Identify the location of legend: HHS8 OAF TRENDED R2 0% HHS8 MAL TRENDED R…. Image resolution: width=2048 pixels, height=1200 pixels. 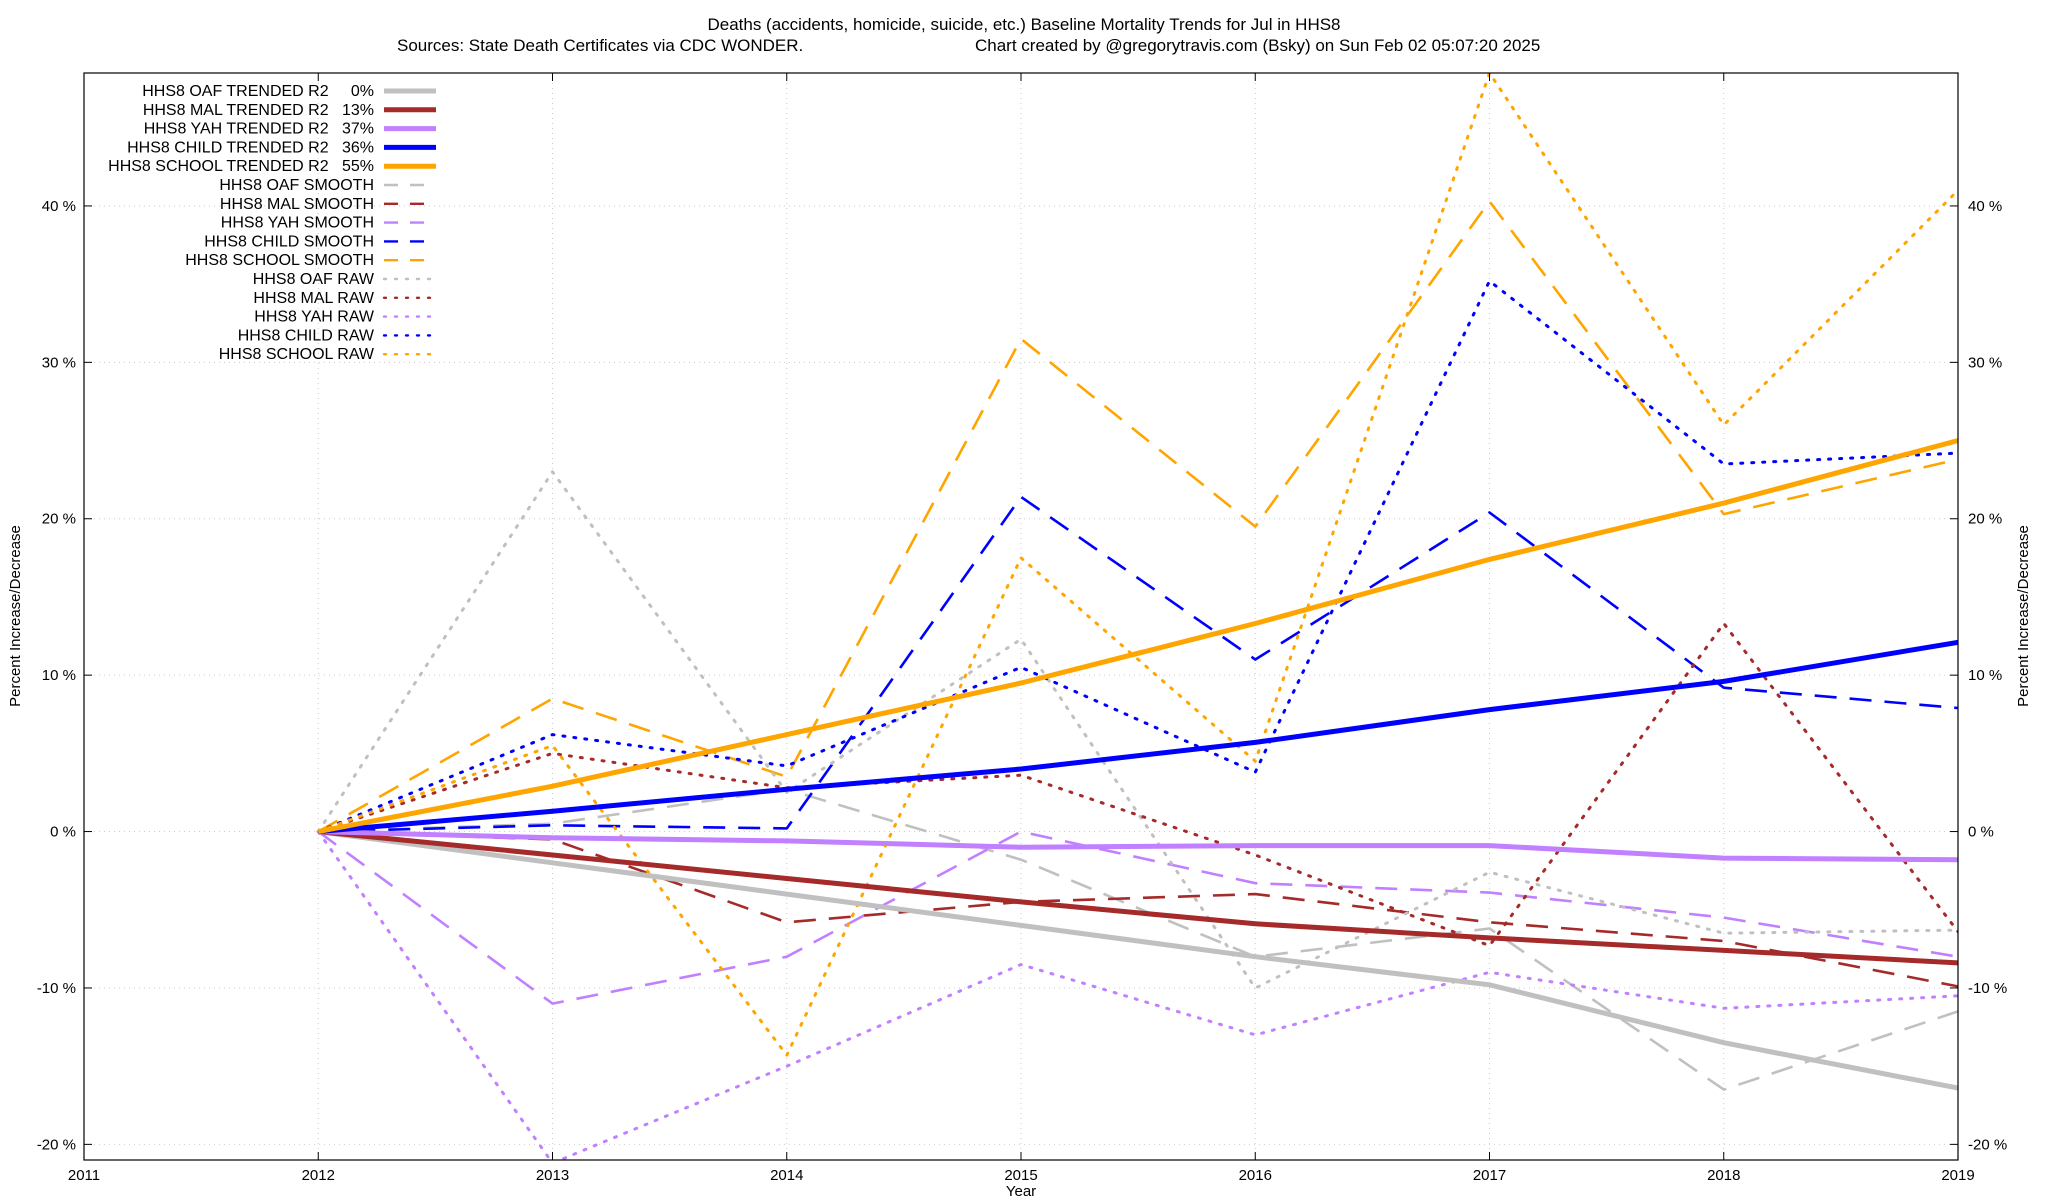
(273, 223).